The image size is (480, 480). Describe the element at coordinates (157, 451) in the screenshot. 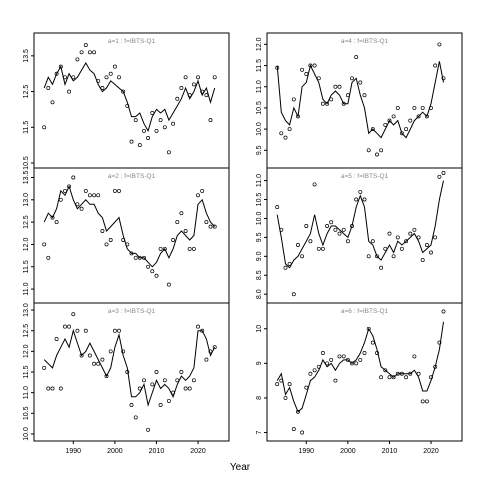

I see `x-tick-label: 2010` at that location.